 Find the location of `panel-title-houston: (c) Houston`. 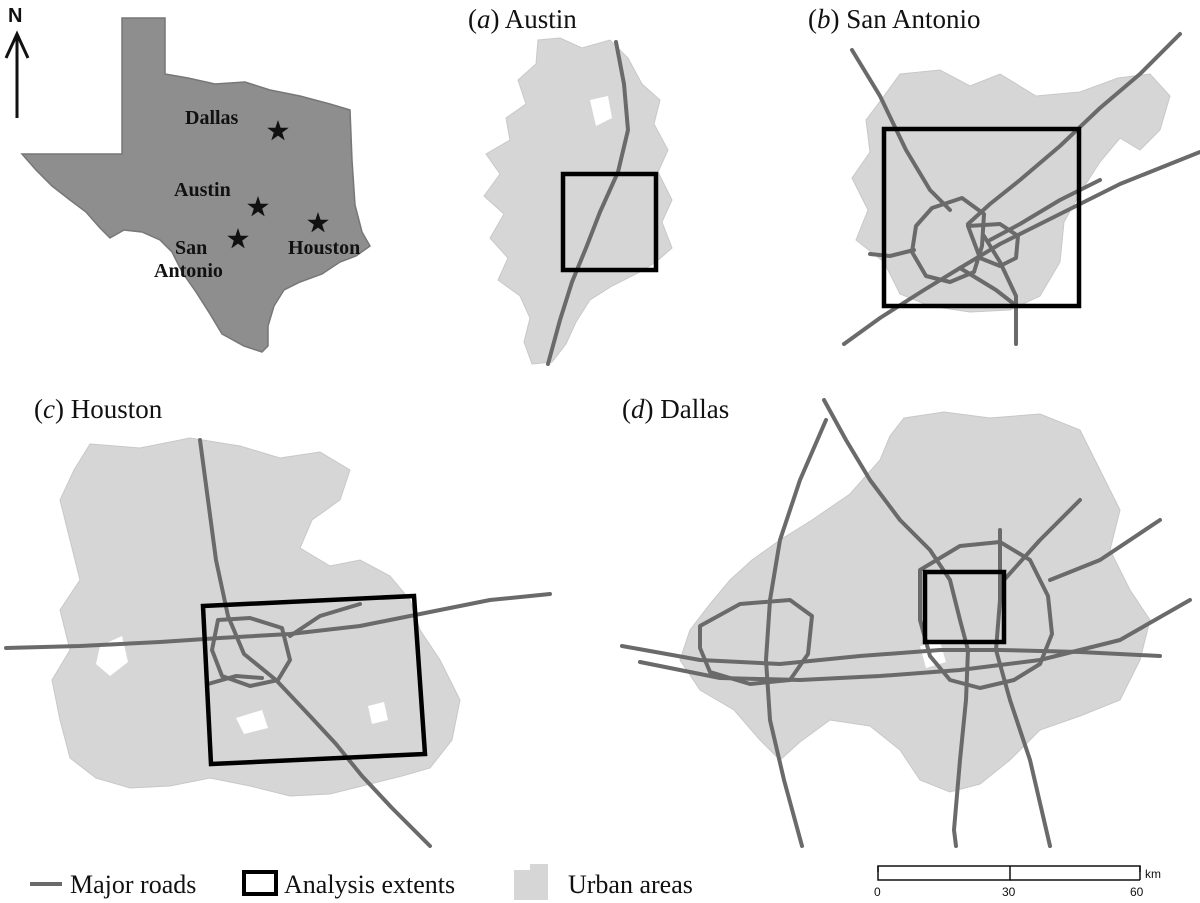

panel-title-houston: (c) Houston is located at coordinates (98, 409).